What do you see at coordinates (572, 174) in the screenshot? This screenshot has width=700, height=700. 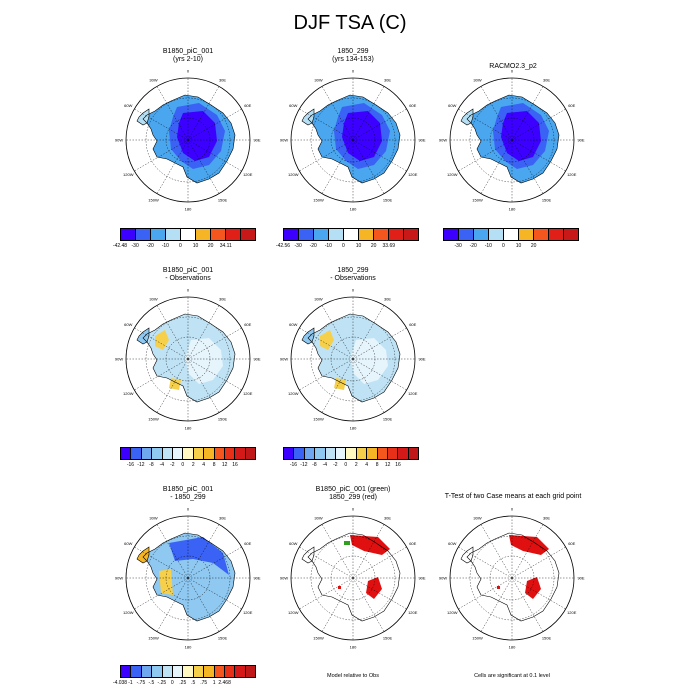 I see `longitude-label: 120E` at bounding box center [572, 174].